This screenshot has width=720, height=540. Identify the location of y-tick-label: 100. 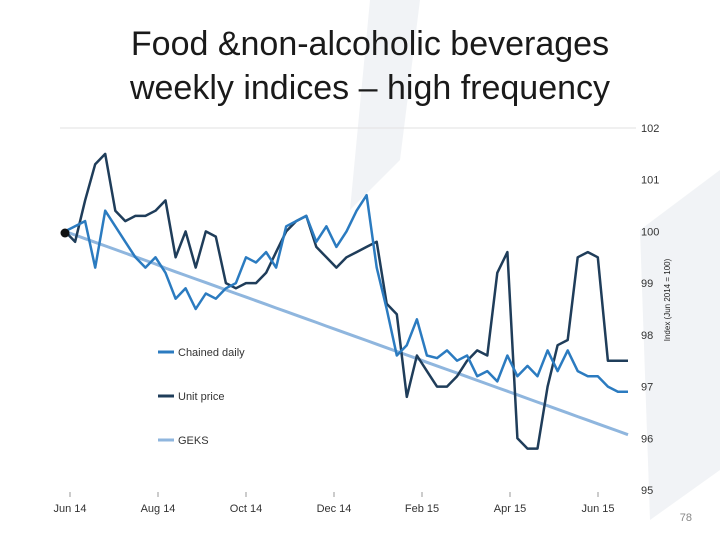
(650, 232).